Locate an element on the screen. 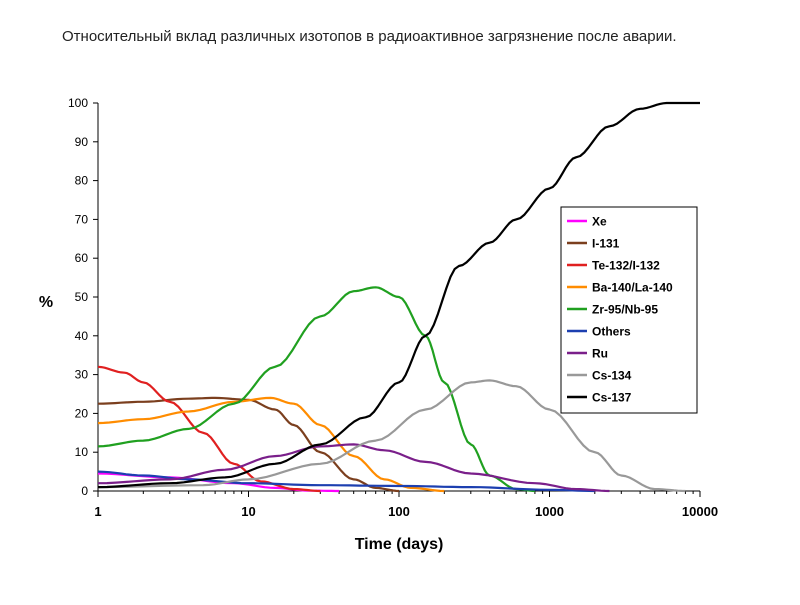 The image size is (800, 605). x-tick-label: 10 is located at coordinates (248, 511).